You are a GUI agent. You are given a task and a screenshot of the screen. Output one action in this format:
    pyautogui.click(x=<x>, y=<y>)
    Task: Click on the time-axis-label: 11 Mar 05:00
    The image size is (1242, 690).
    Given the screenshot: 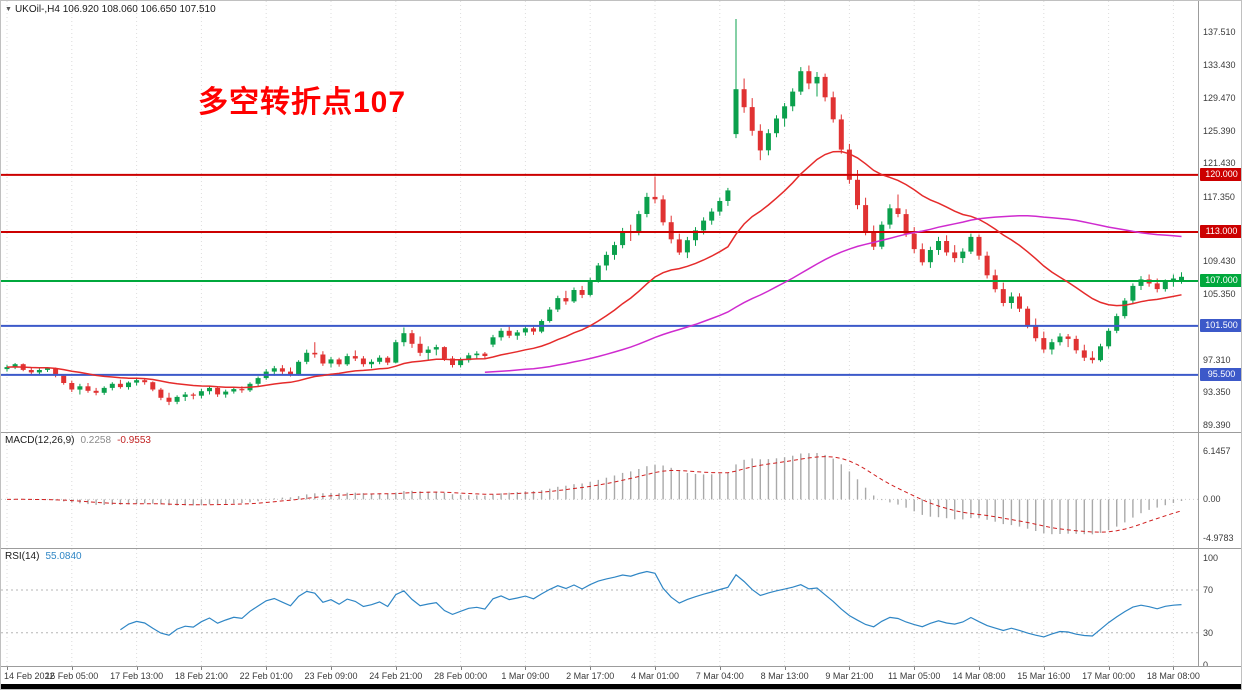 What is the action you would take?
    pyautogui.click(x=914, y=676)
    